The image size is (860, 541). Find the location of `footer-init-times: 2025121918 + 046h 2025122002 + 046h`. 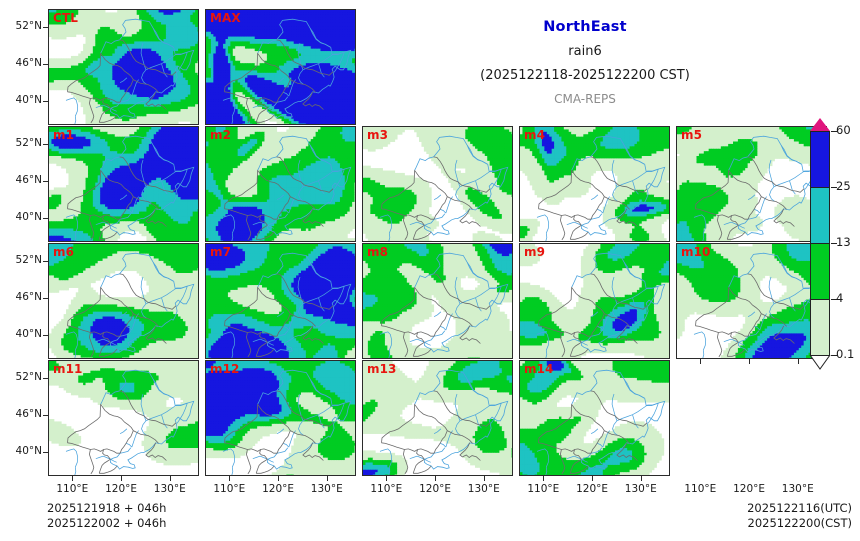

footer-init-times: 2025121918 + 046h 2025122002 + 046h is located at coordinates (106, 515).